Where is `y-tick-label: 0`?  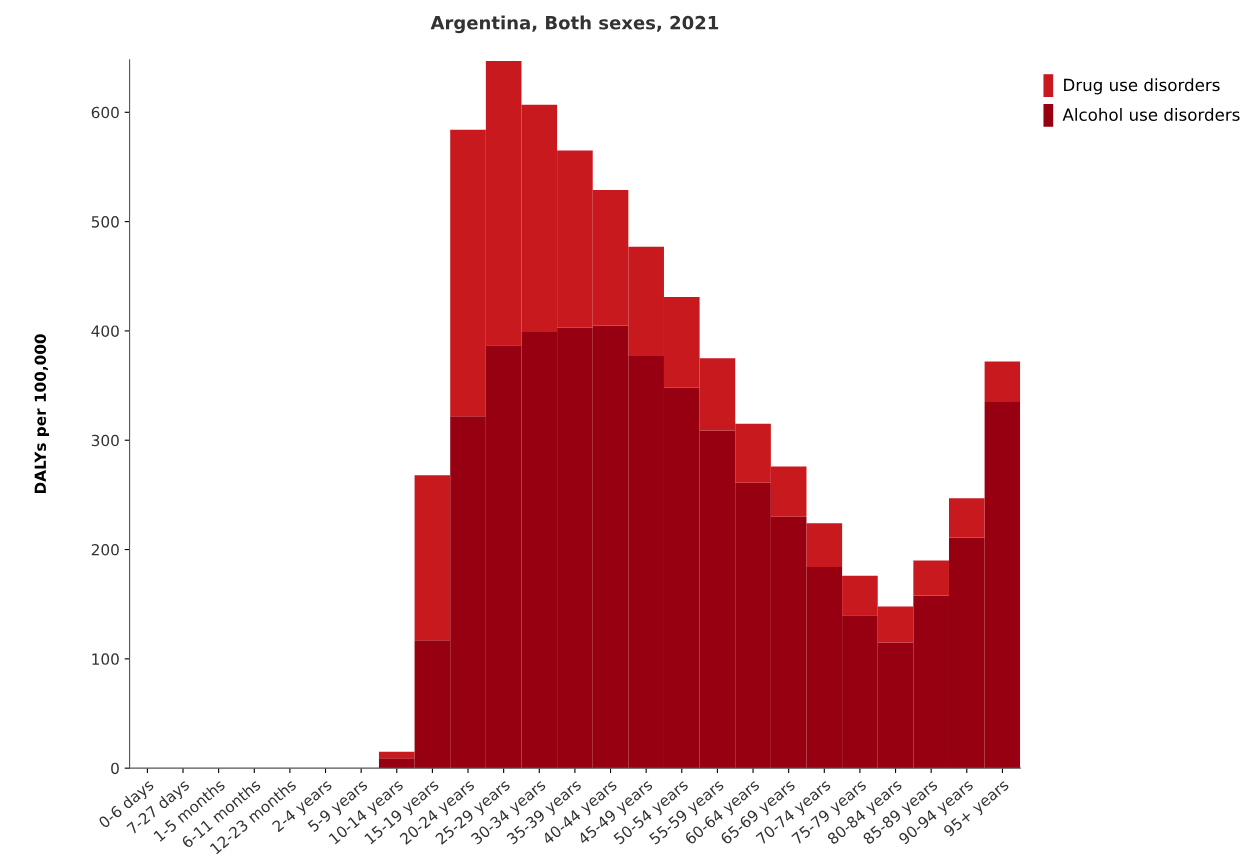
y-tick-label: 0 is located at coordinates (115, 768).